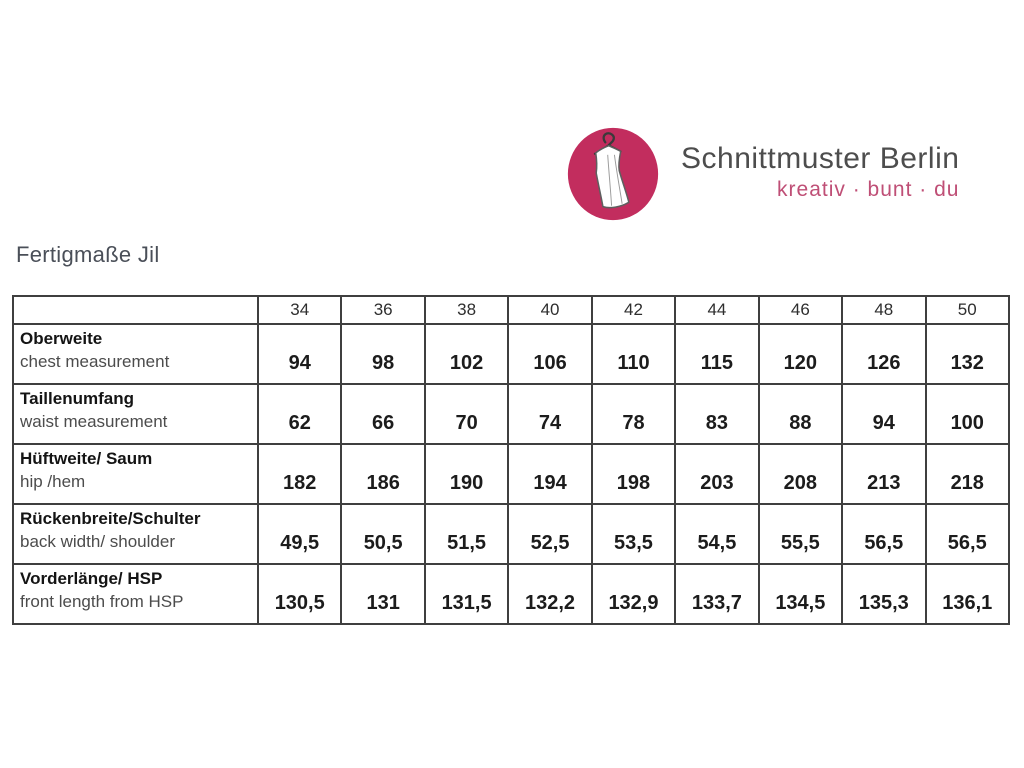  What do you see at coordinates (800, 354) in the screenshot?
I see `measurement-value-cell: 120` at bounding box center [800, 354].